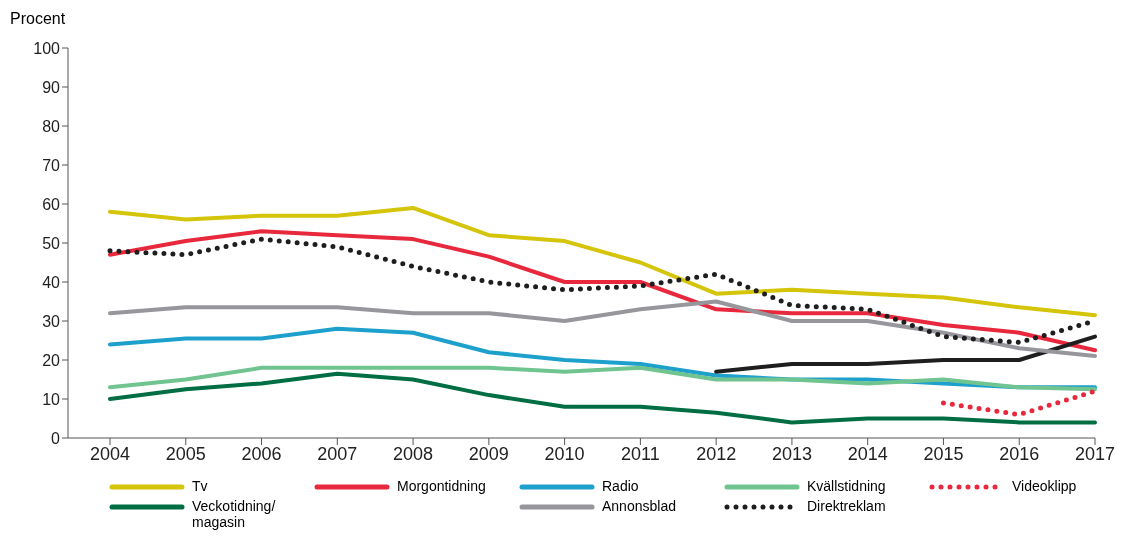 The height and width of the screenshot is (551, 1133). What do you see at coordinates (488, 453) in the screenshot?
I see `x-tick-label: 2009` at bounding box center [488, 453].